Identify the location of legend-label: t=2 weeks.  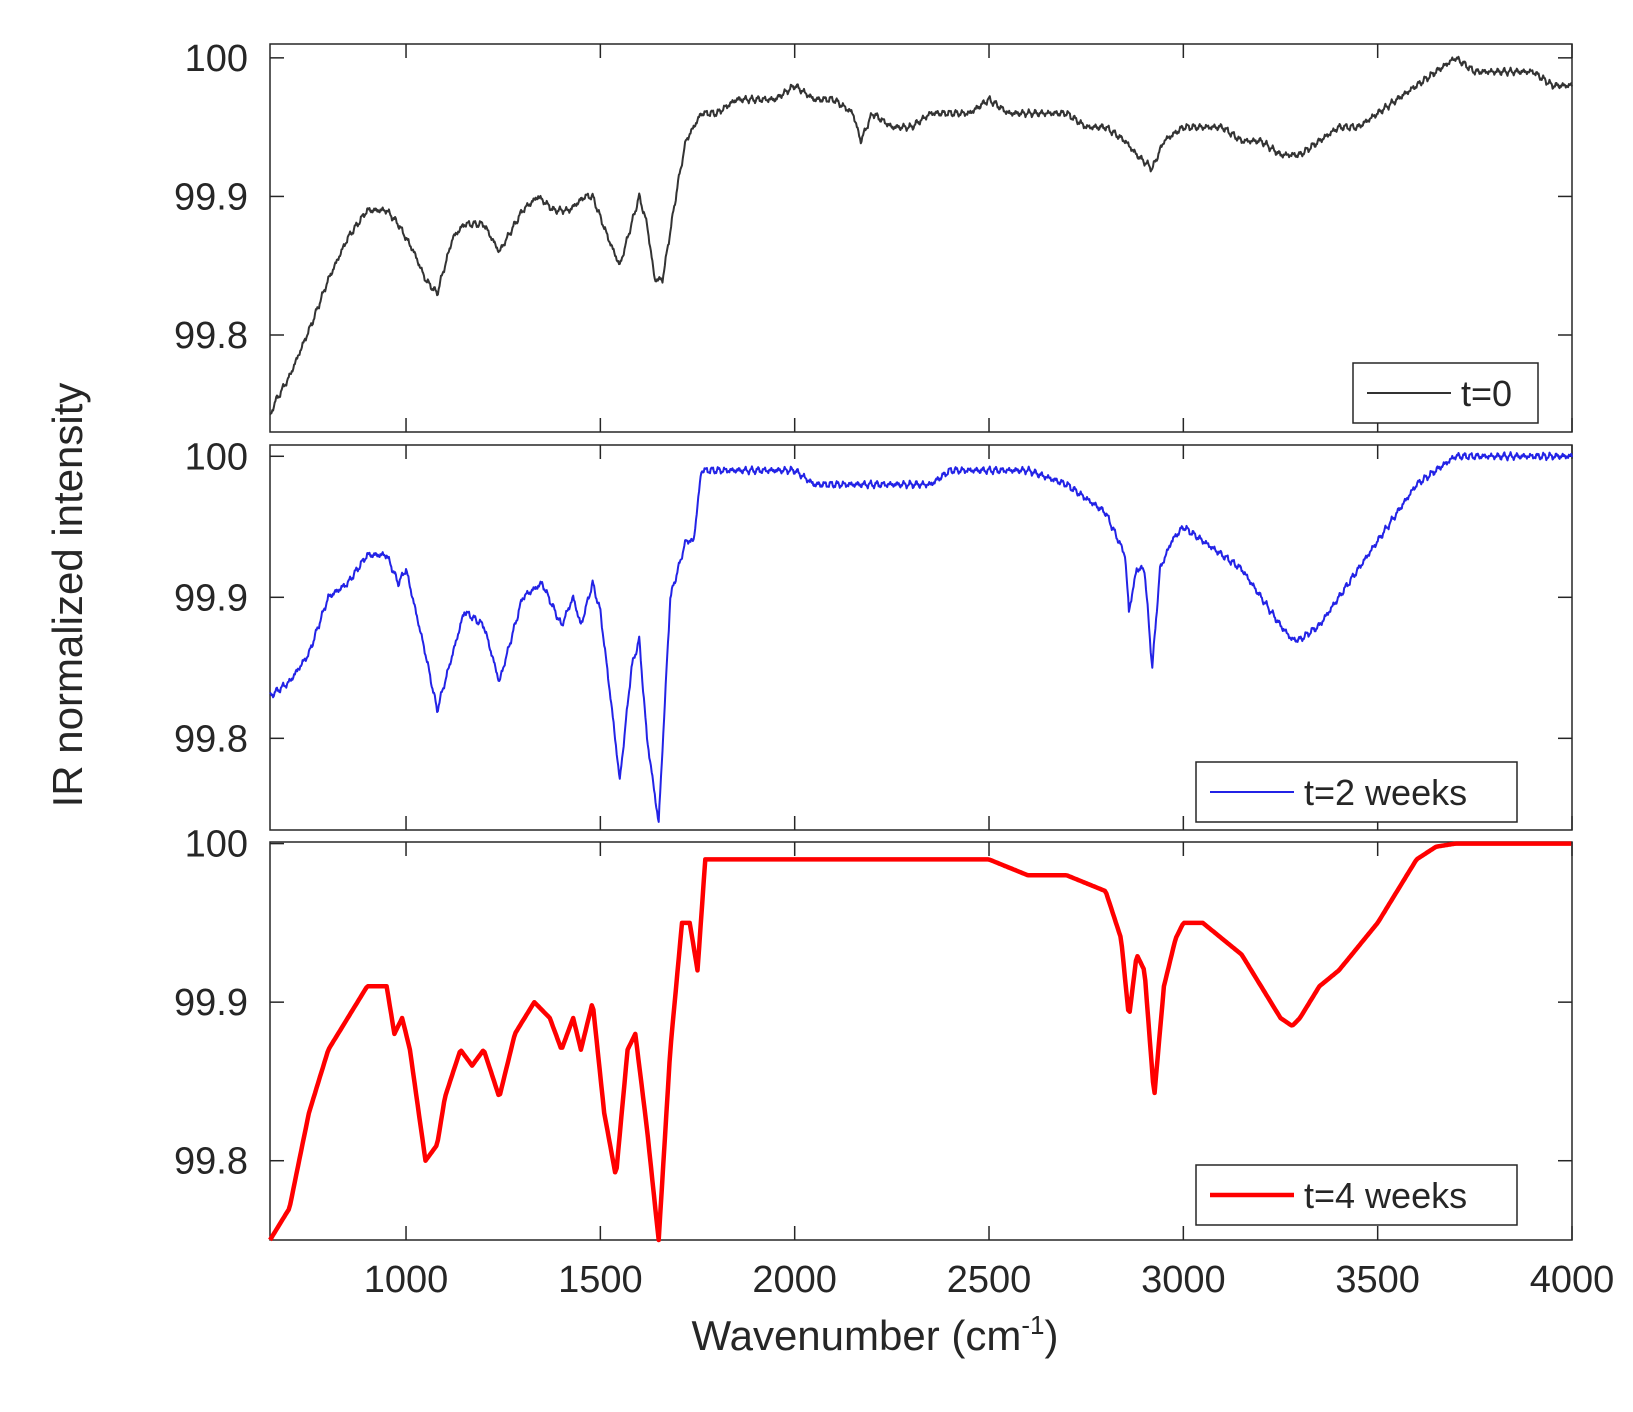
(1385, 792).